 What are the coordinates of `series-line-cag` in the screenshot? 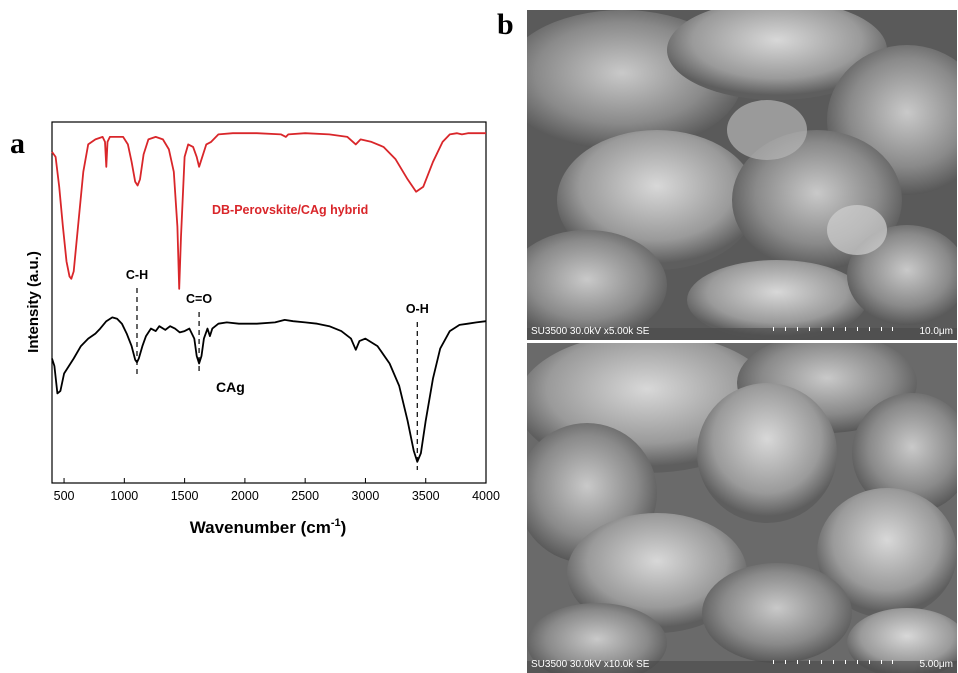 It's located at (269, 389).